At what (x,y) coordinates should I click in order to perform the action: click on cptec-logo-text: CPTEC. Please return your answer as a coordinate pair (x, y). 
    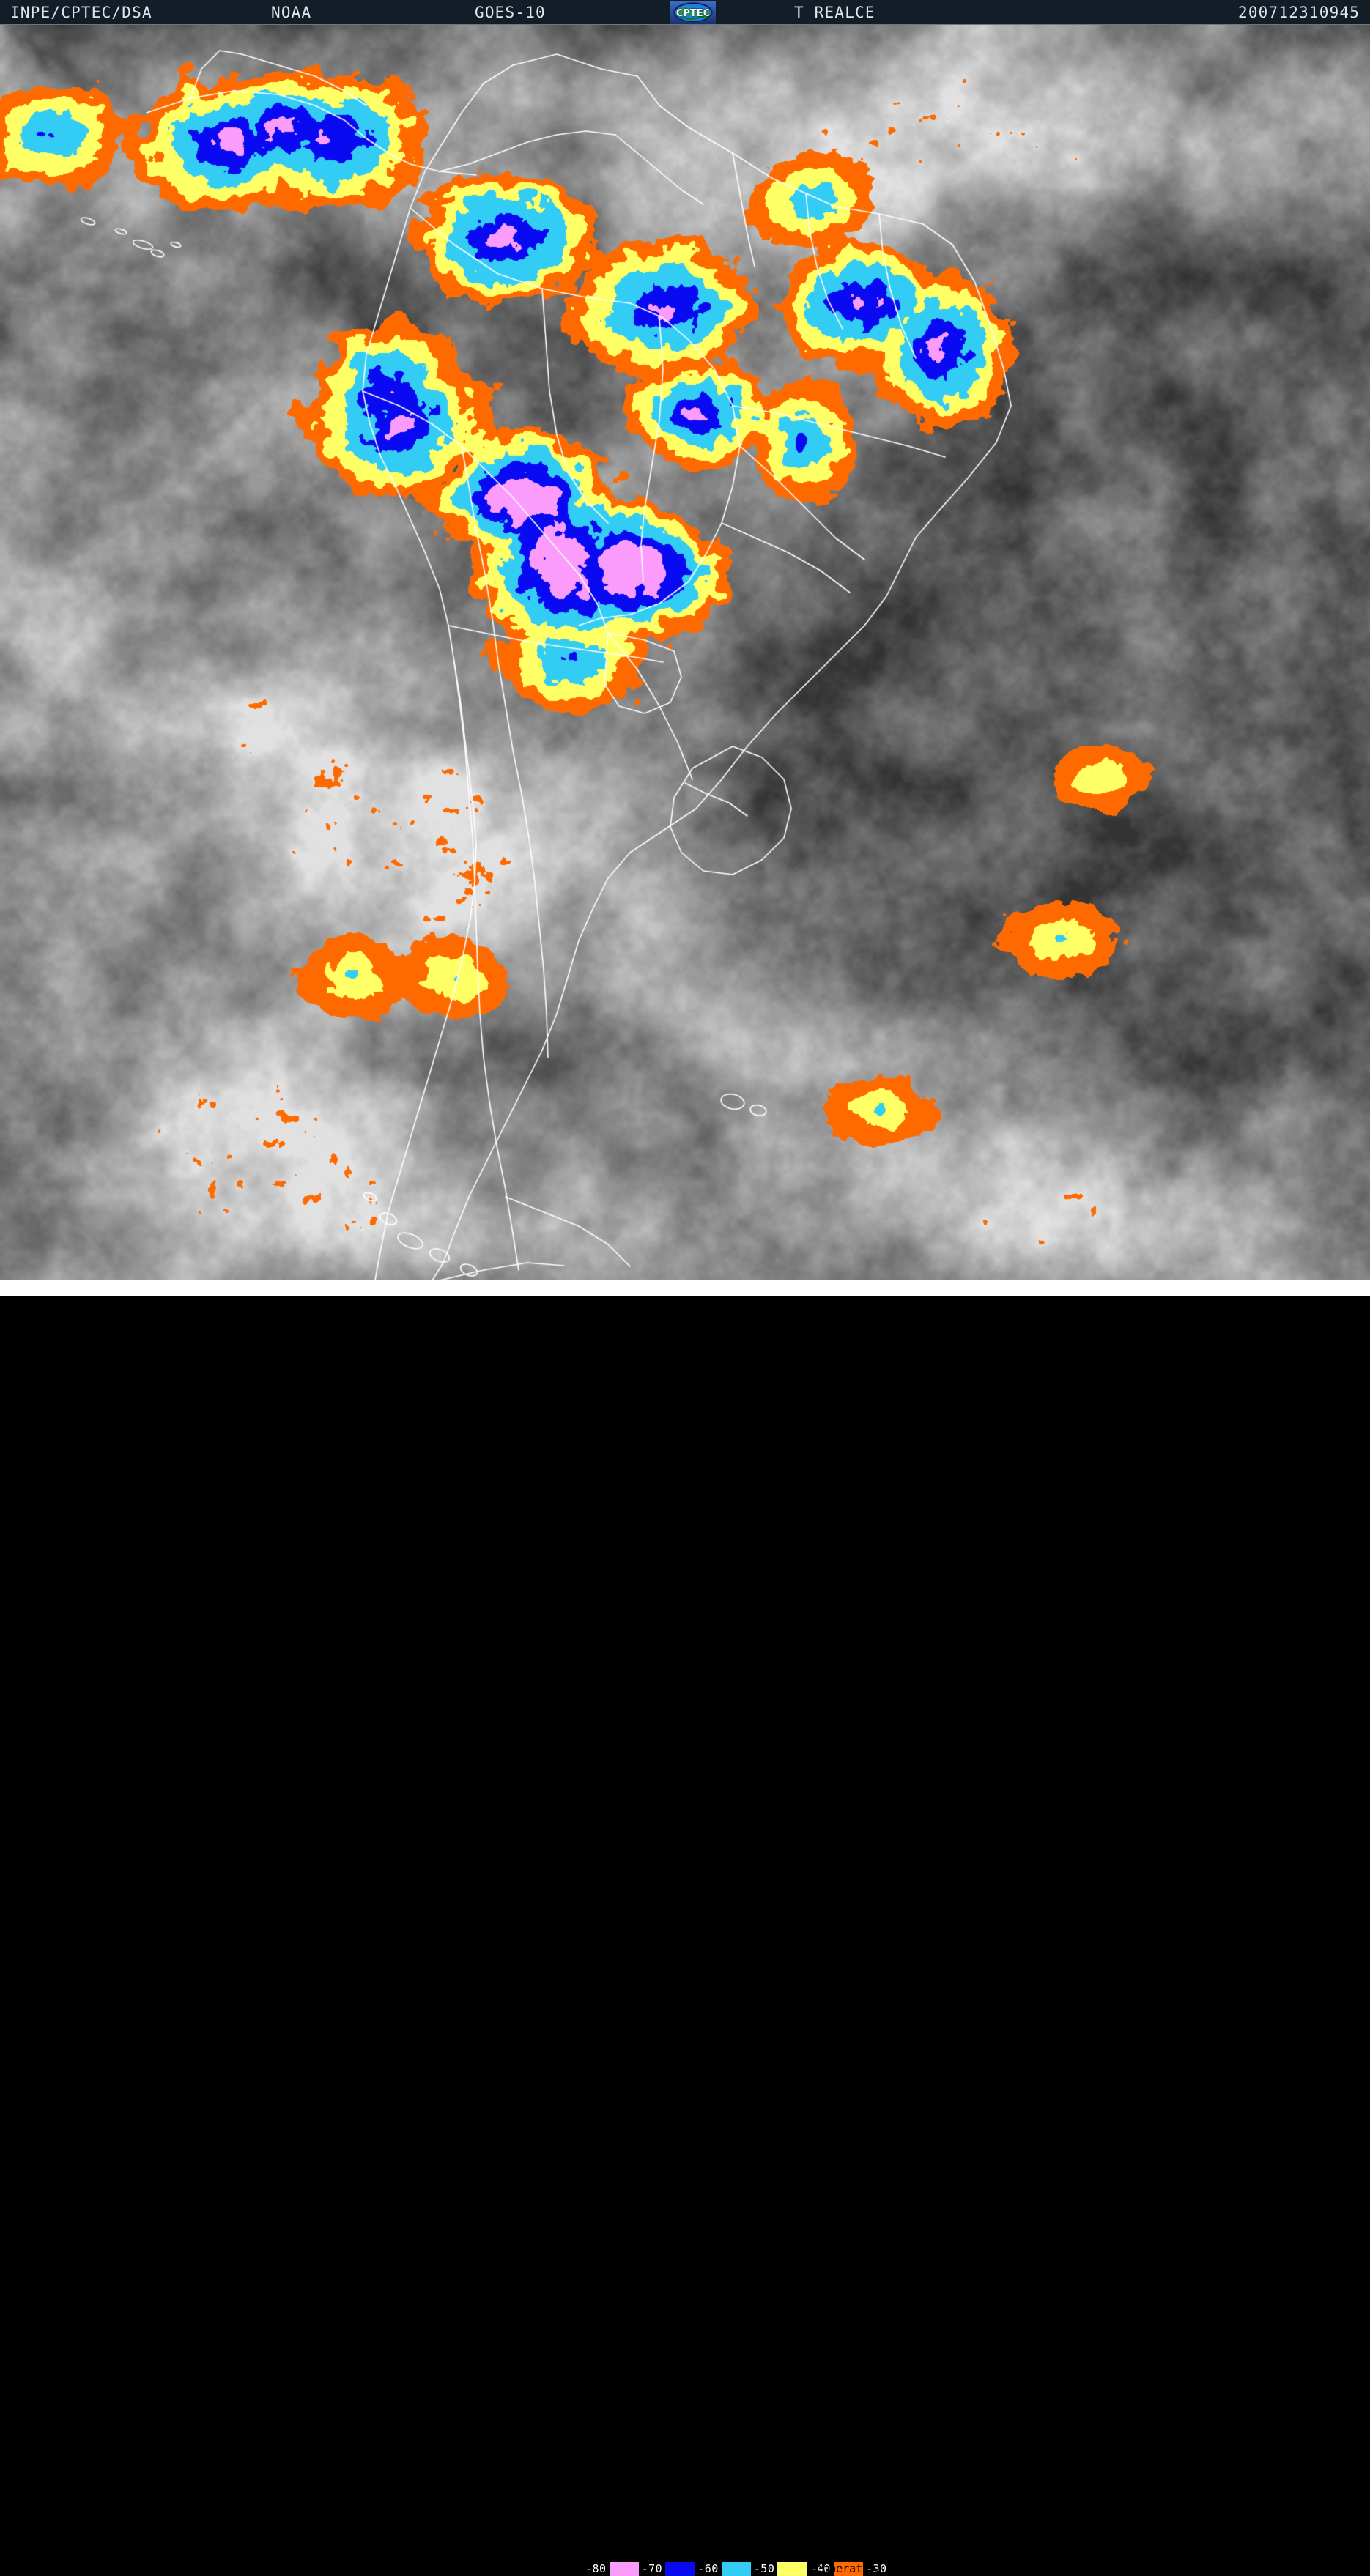
    Looking at the image, I should click on (693, 13).